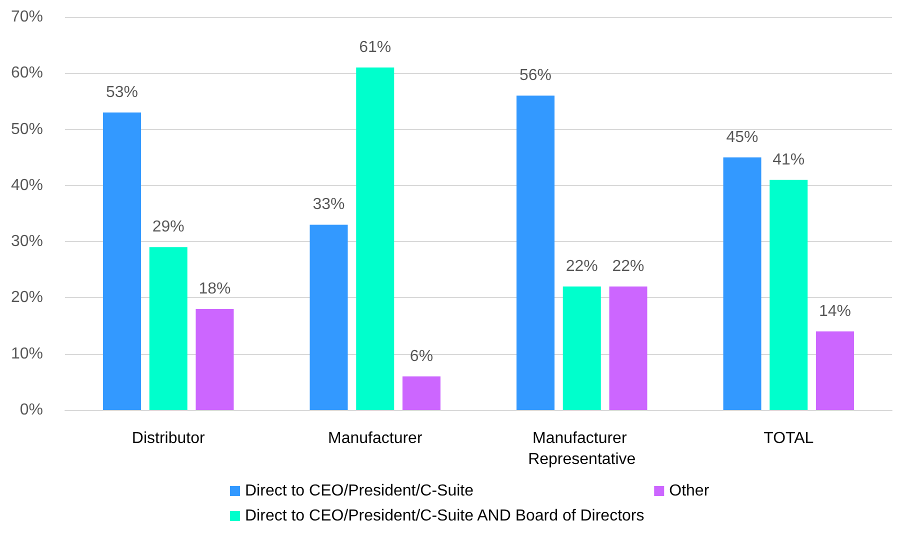 The height and width of the screenshot is (553, 900). I want to click on y-tick-label: 30%, so click(26, 241).